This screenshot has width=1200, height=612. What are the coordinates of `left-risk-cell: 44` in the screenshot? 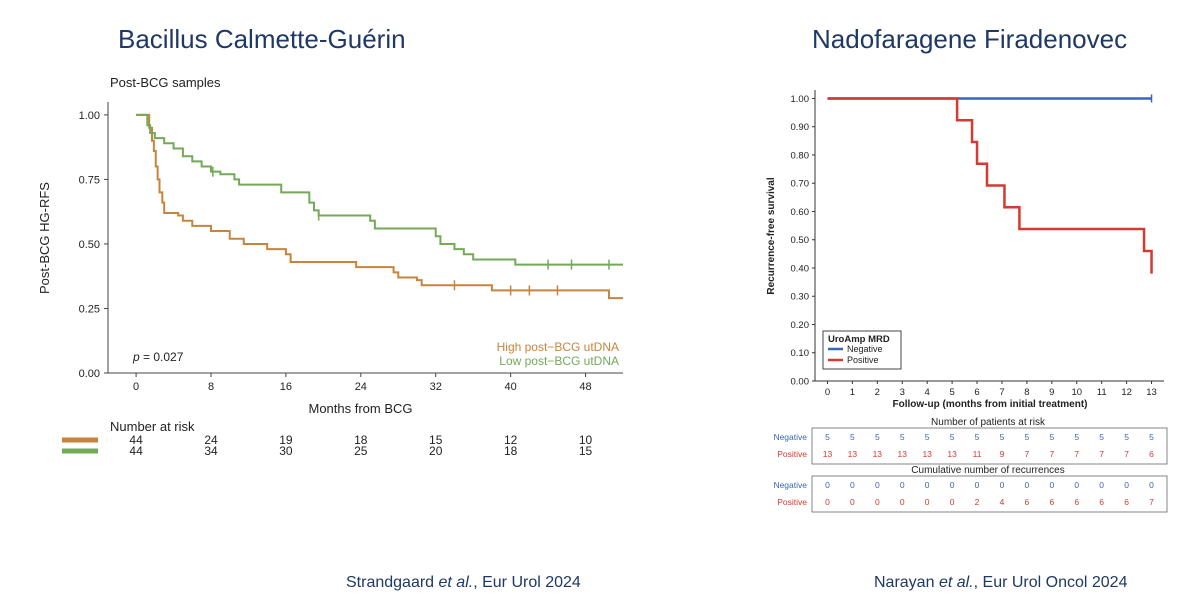 It's located at (136, 451).